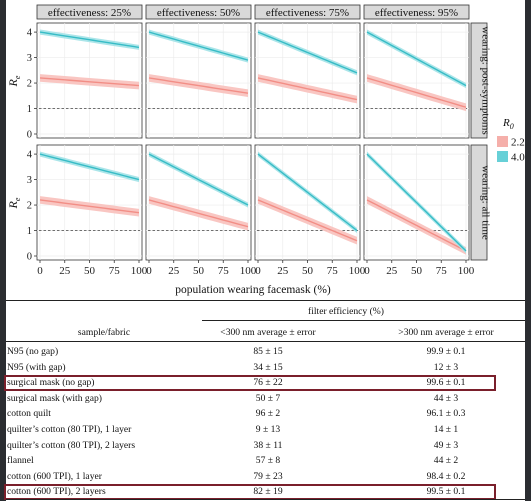 This screenshot has width=531, height=501. I want to click on table-cell-sample: cotton (600 TPI), 1 layer, so click(54, 476).